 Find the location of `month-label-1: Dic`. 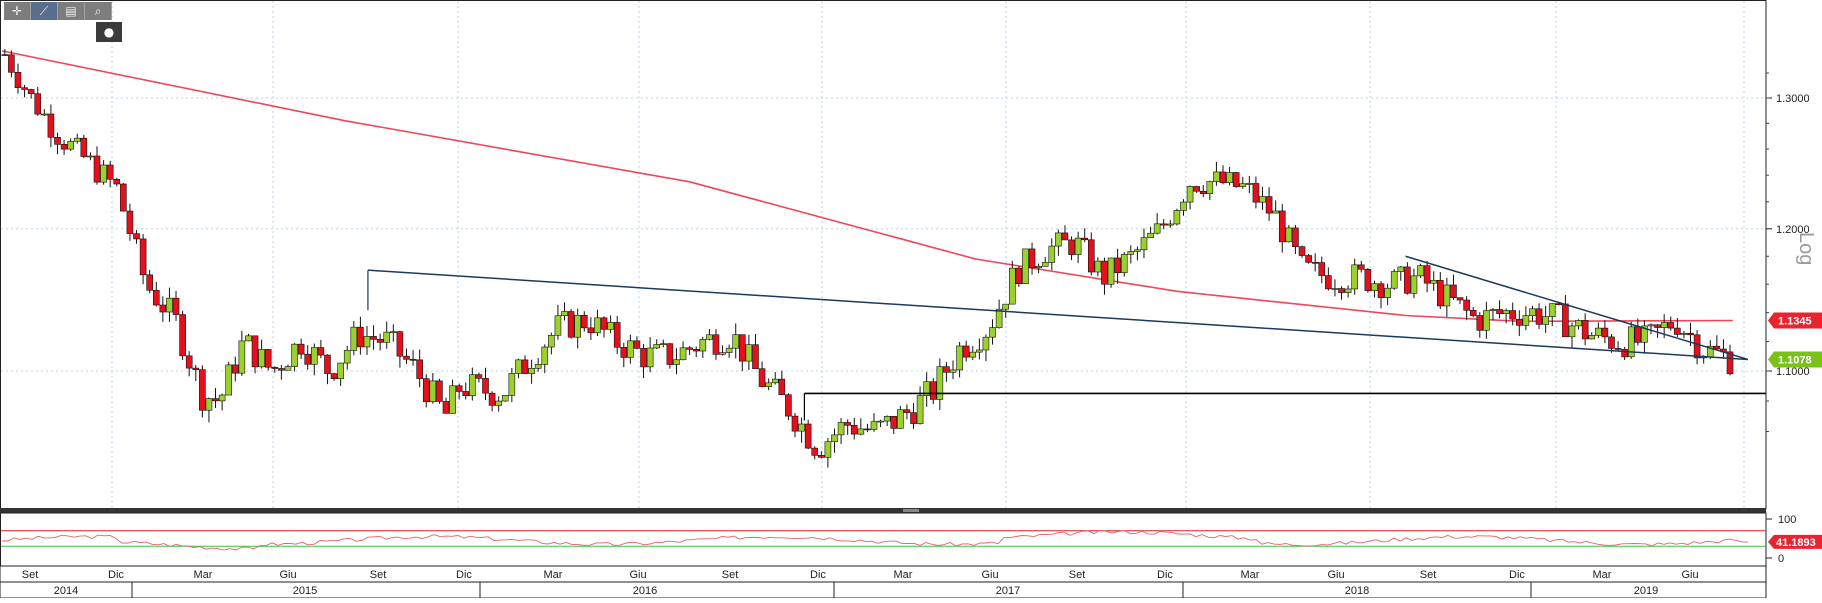

month-label-1: Dic is located at coordinates (116, 575).